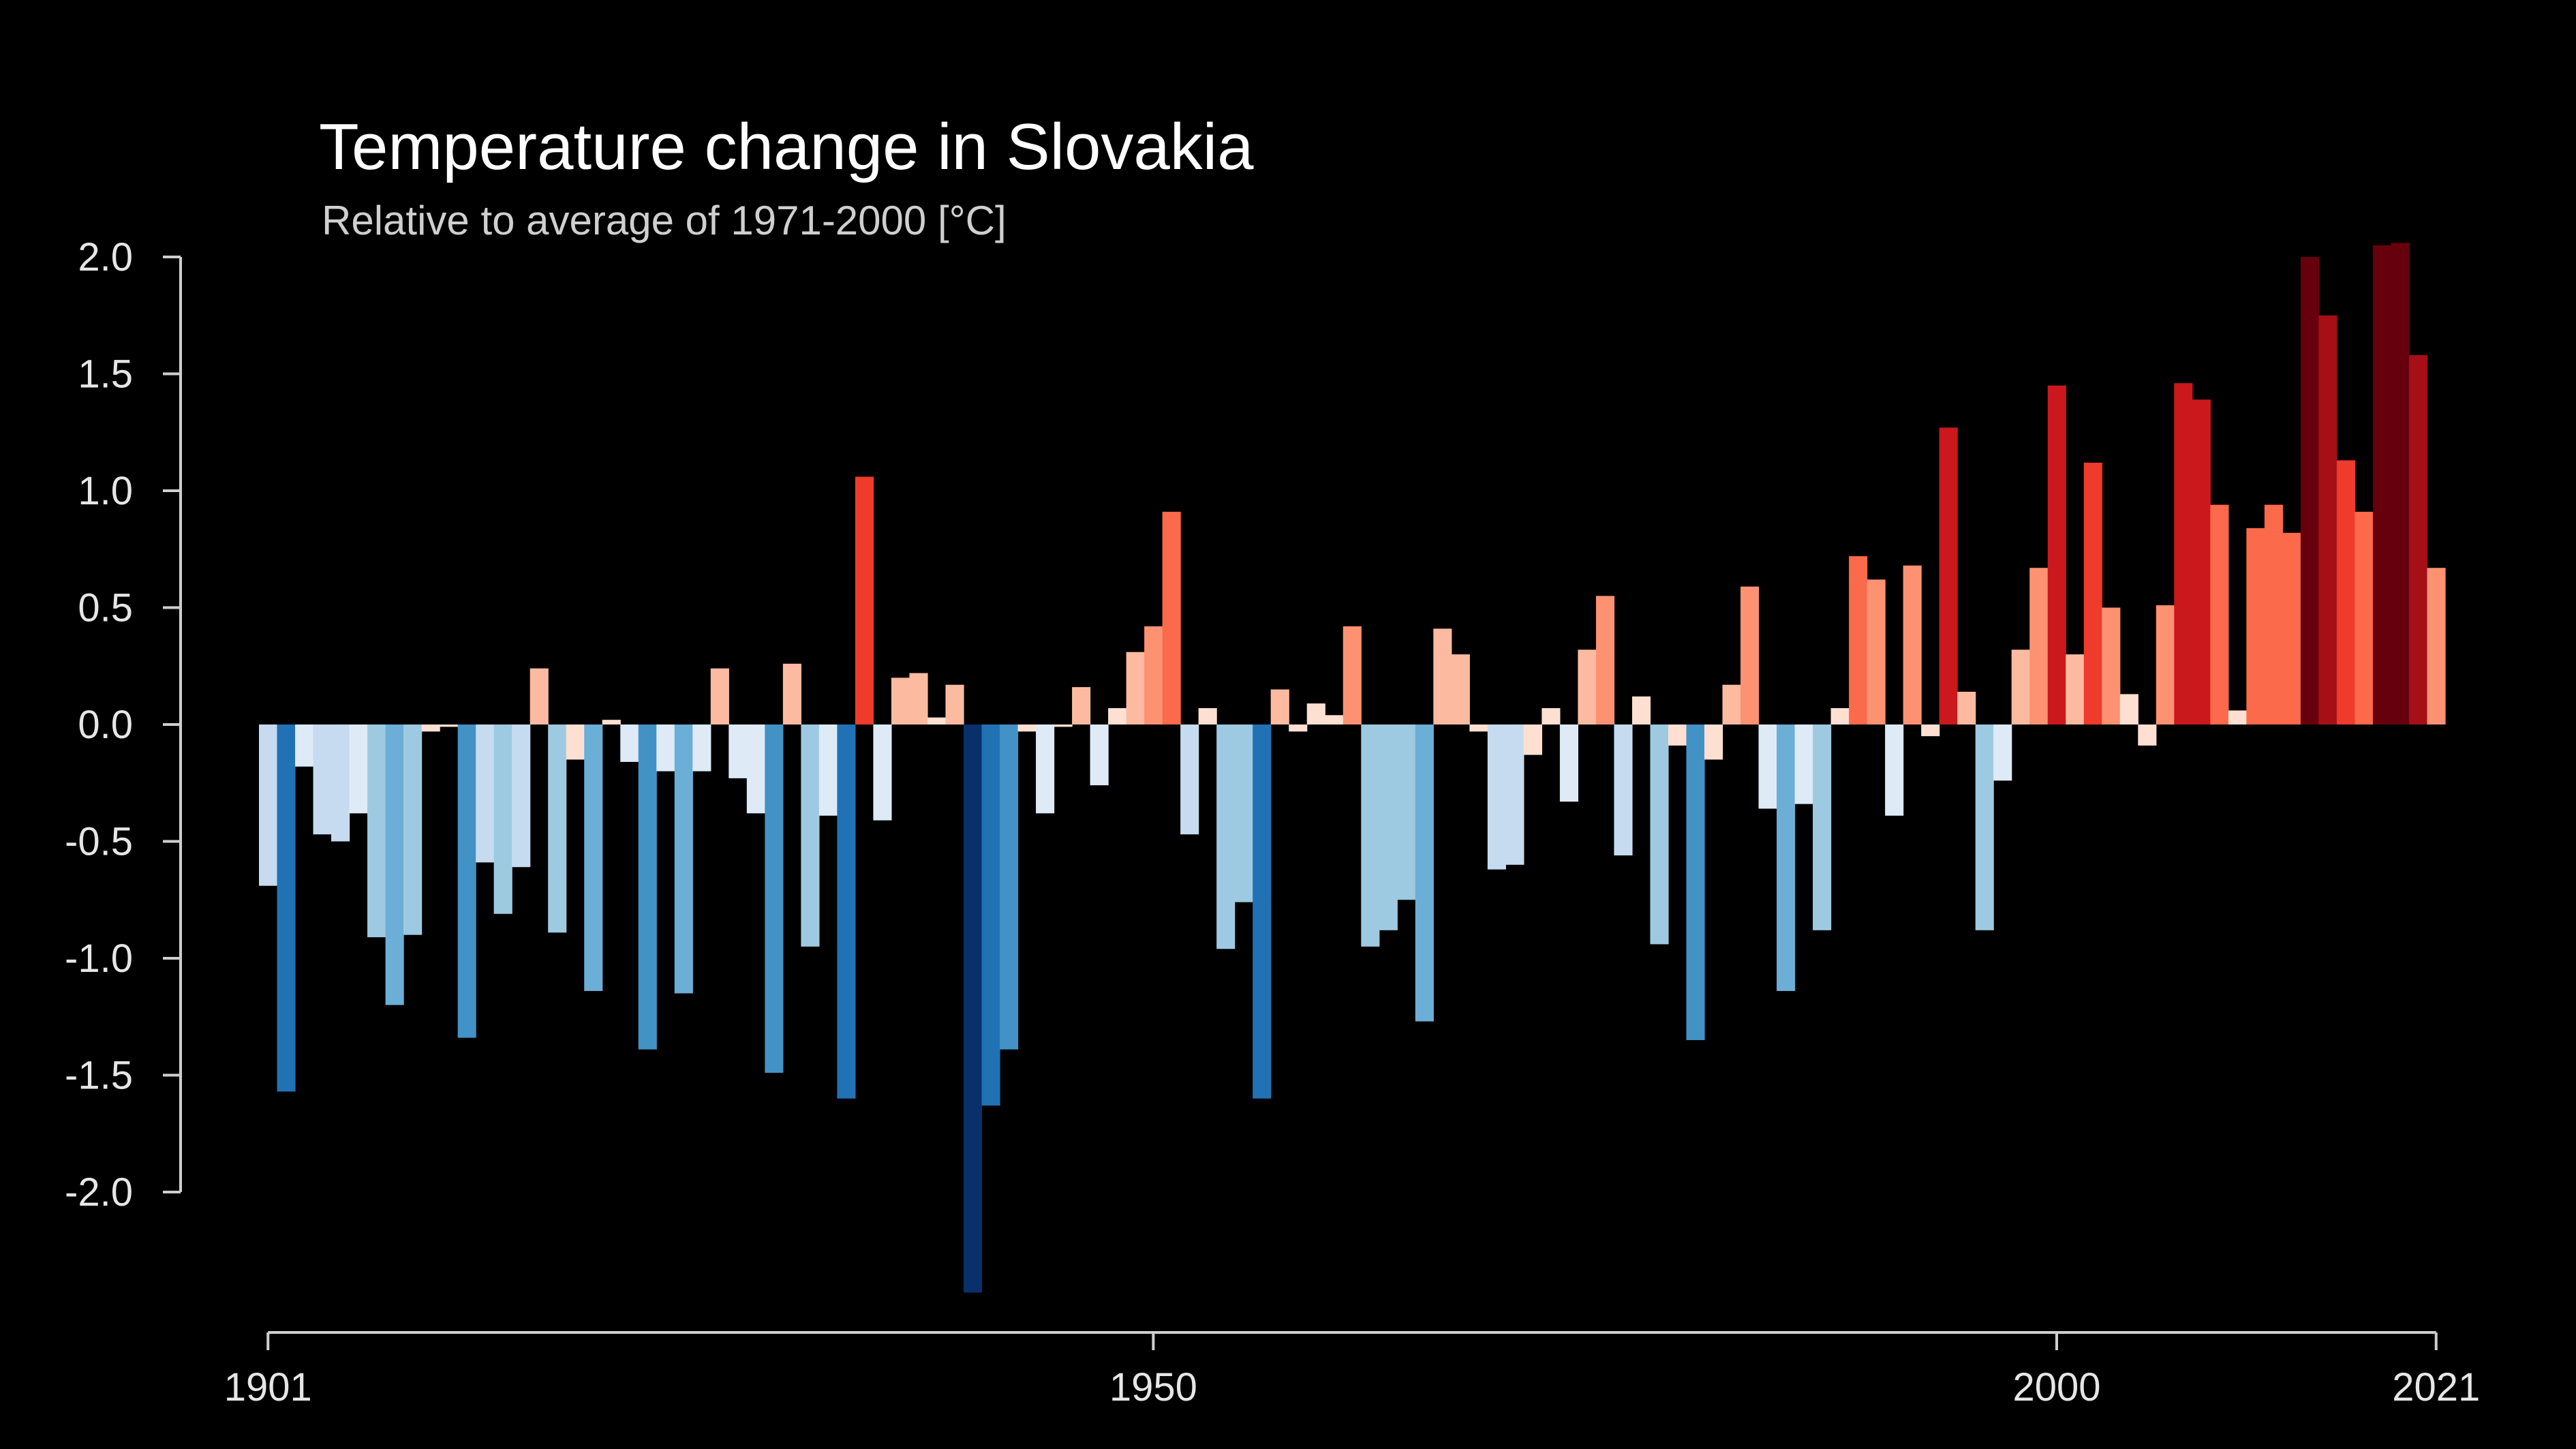 Image resolution: width=2576 pixels, height=1449 pixels. Describe the element at coordinates (1406, 812) in the screenshot. I see `bar-1964` at that location.